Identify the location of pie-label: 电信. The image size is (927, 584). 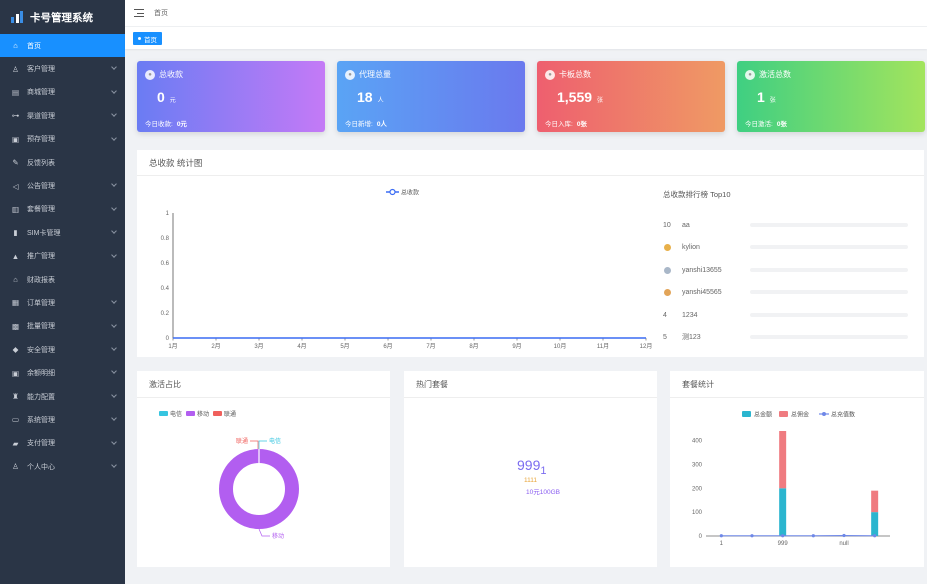
(275, 441).